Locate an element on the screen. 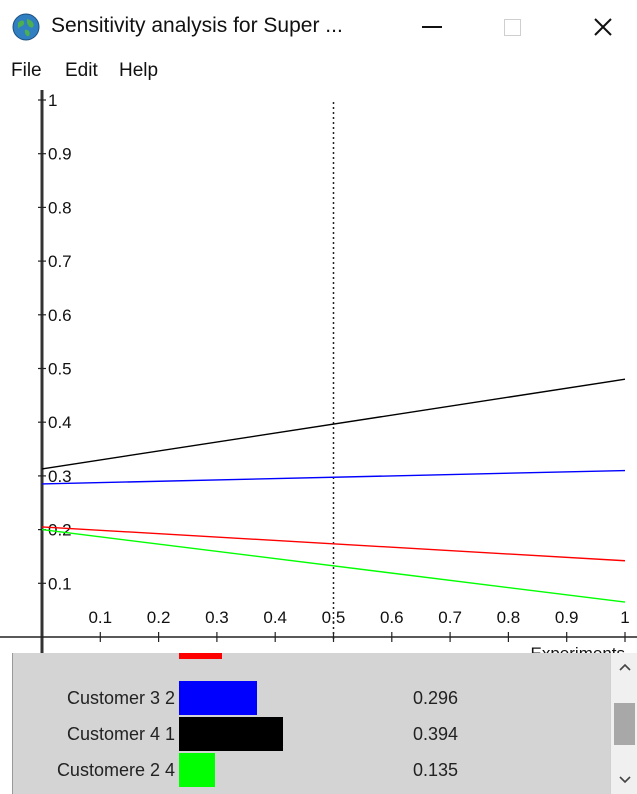 The height and width of the screenshot is (794, 637). close-icon is located at coordinates (603, 27).